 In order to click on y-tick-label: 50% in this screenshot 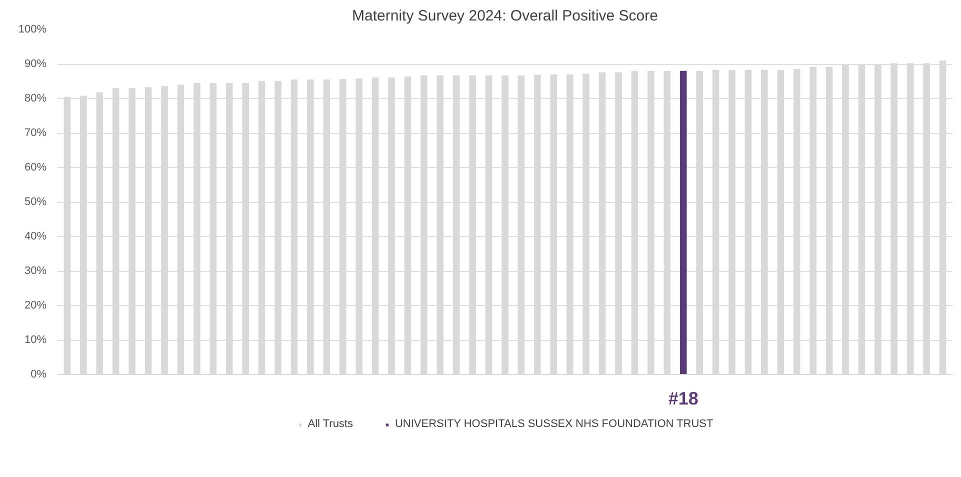, I will do `click(35, 202)`.